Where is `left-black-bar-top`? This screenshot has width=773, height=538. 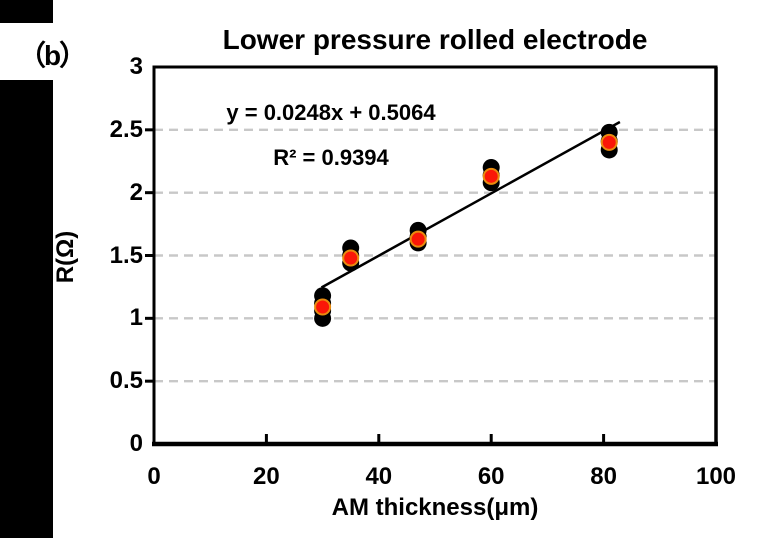 left-black-bar-top is located at coordinates (26, 11).